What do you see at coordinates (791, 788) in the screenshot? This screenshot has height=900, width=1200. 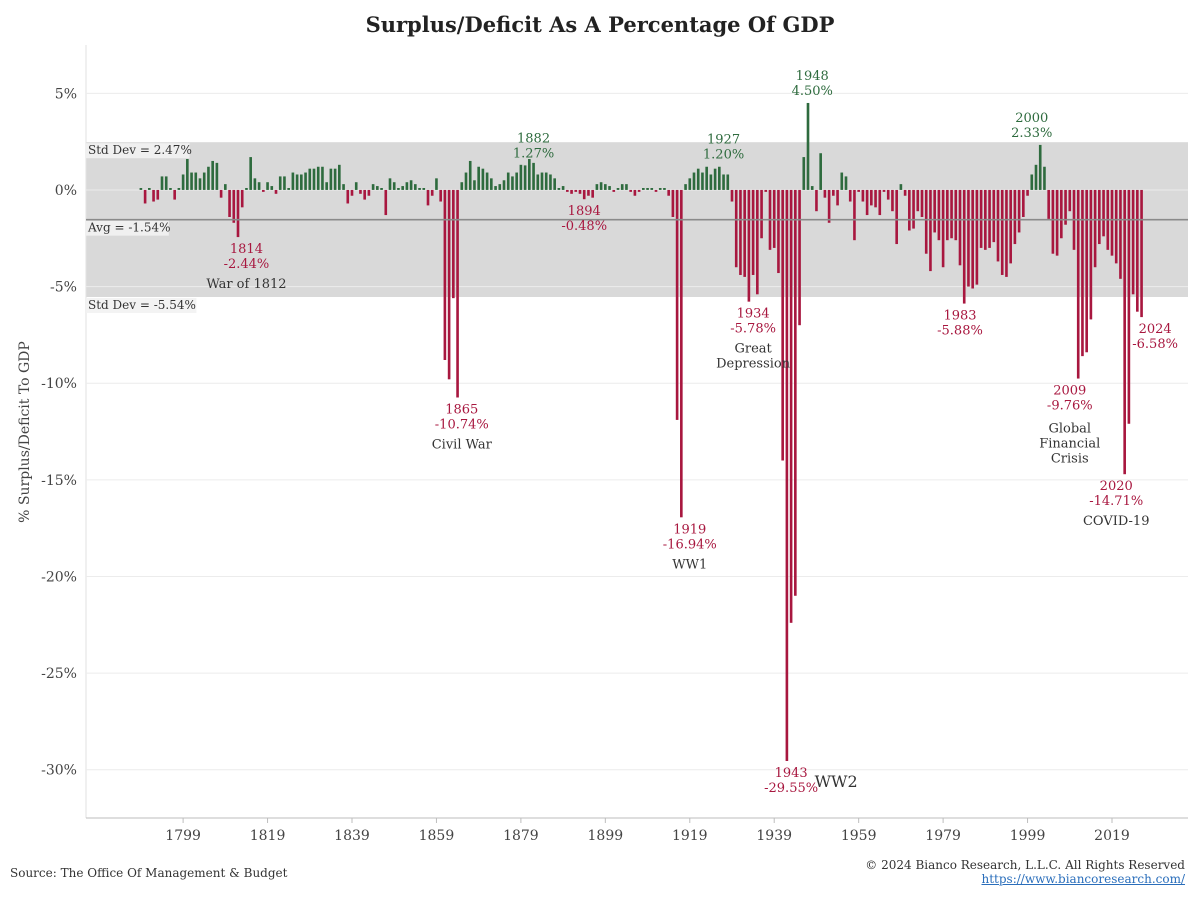 I see `annotation-value: -29.55%` at bounding box center [791, 788].